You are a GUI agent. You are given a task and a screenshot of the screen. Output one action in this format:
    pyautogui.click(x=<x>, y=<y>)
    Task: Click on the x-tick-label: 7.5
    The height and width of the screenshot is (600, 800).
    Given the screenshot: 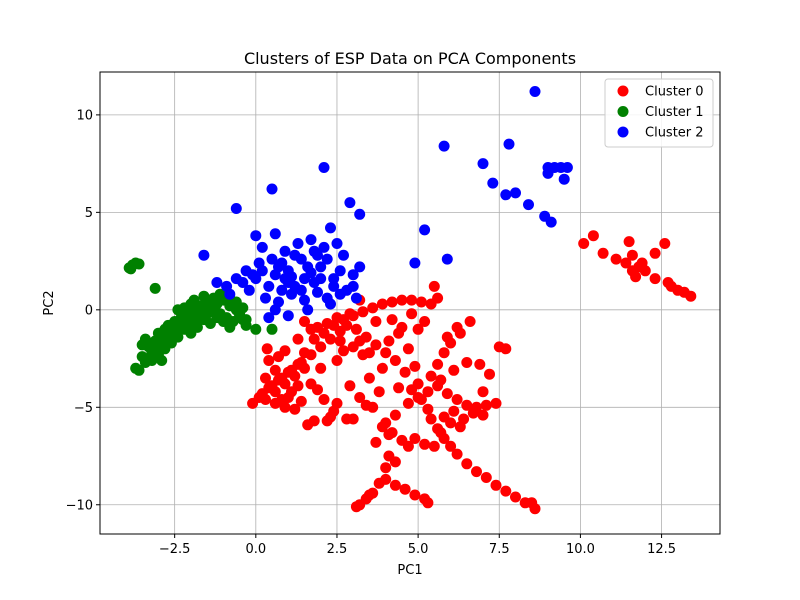 What is the action you would take?
    pyautogui.click(x=499, y=549)
    